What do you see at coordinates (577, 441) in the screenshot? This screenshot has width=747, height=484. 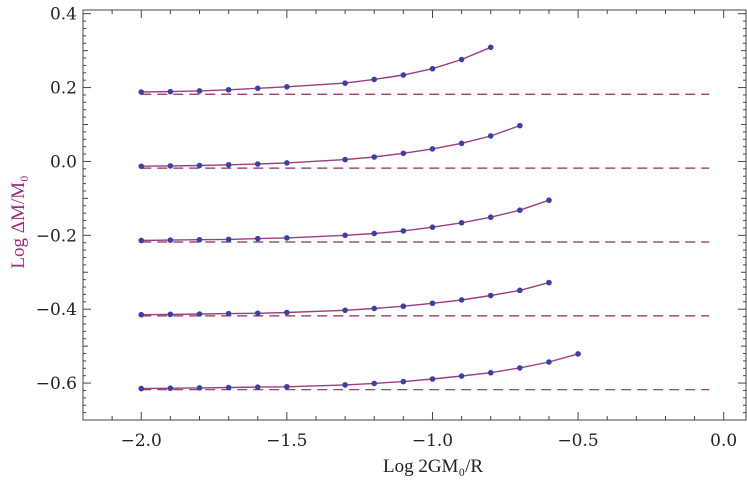 I see `x-tick-label: −0.5` at bounding box center [577, 441].